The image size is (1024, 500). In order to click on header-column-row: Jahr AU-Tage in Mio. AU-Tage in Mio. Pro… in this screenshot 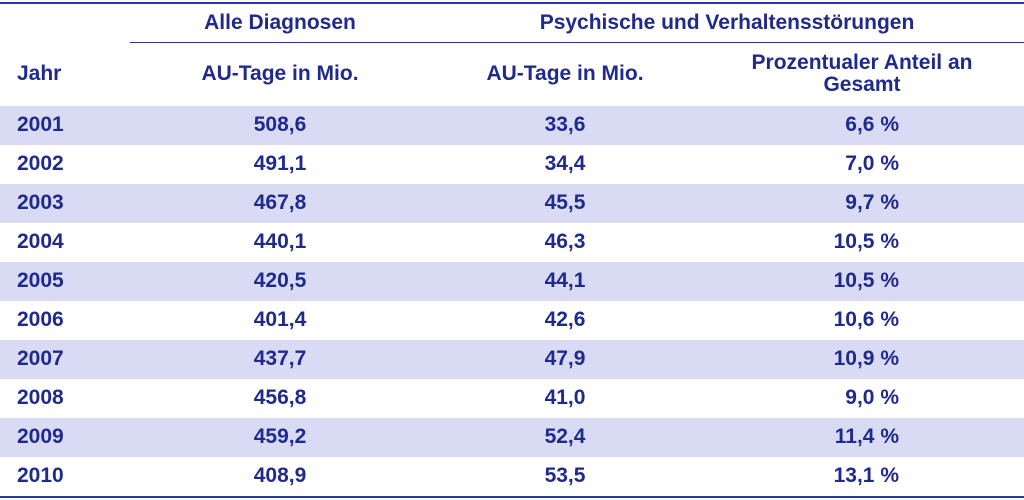, I will do `click(512, 74)`.